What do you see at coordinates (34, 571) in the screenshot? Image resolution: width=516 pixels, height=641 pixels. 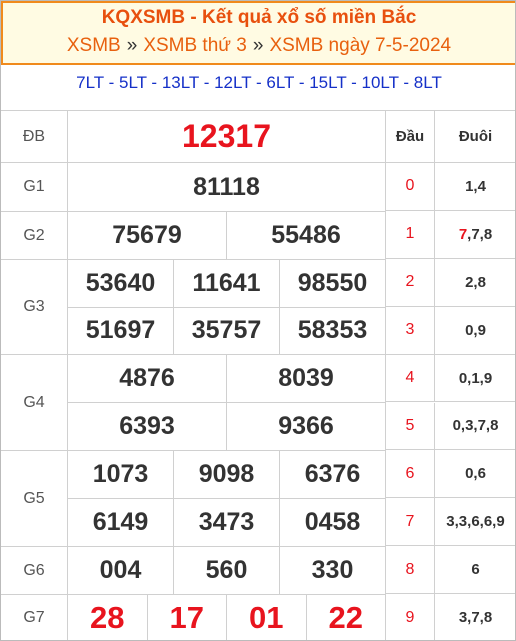 I see `prize-label: G6` at bounding box center [34, 571].